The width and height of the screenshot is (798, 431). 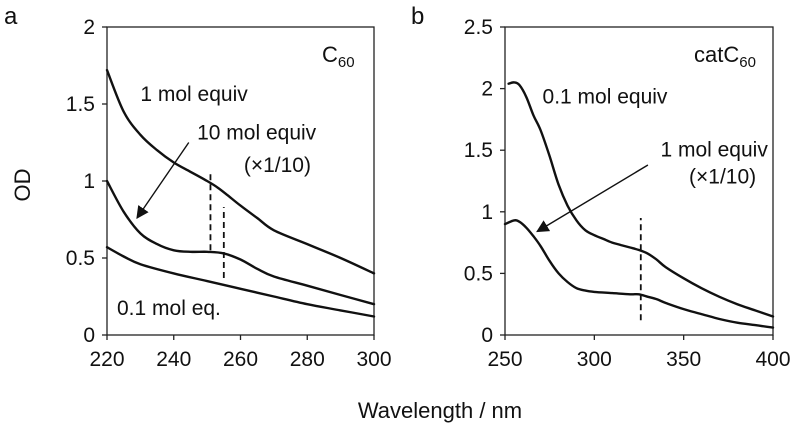 I want to click on panel-a-title: C60, so click(x=338, y=56).